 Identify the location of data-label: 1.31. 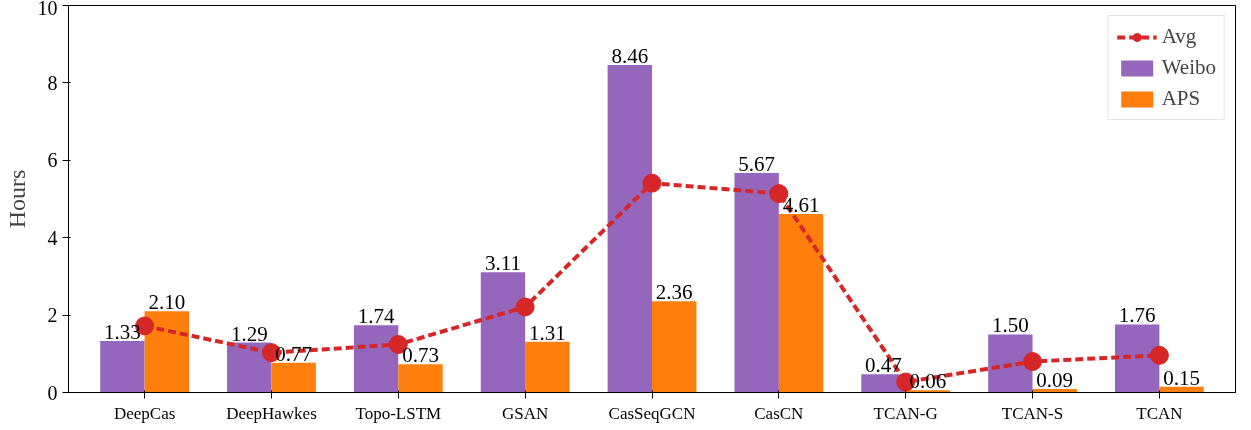
(547, 332).